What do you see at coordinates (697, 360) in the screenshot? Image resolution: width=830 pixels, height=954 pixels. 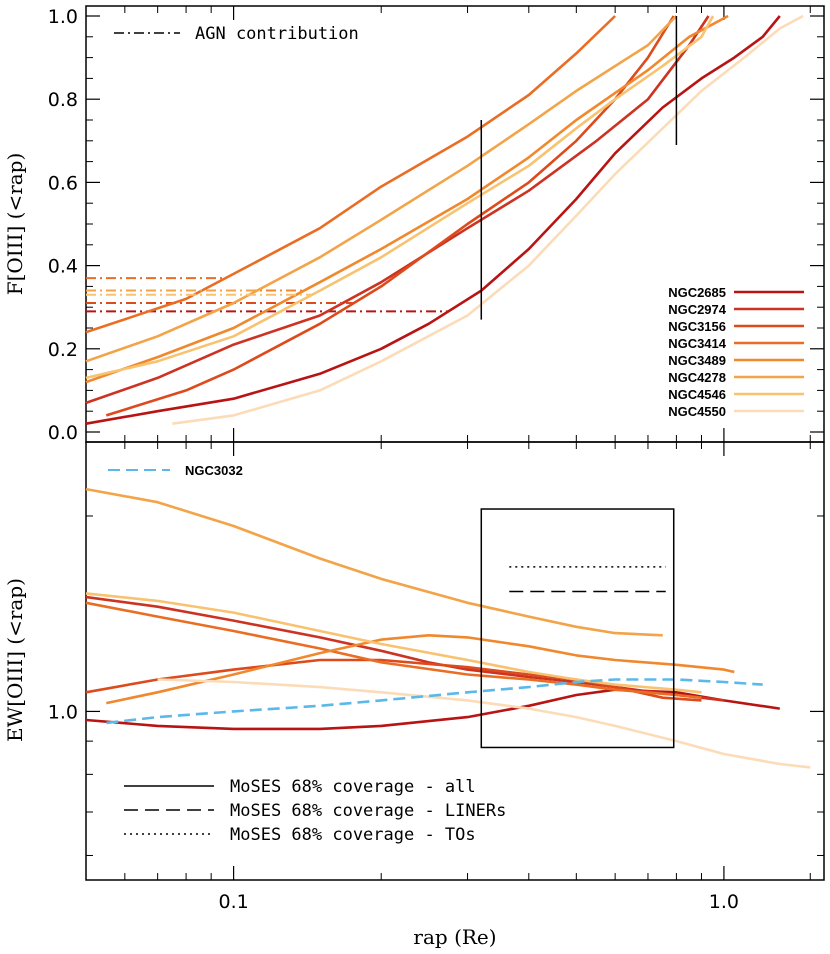 I see `legend-label-ngc3489: NGC3489` at bounding box center [697, 360].